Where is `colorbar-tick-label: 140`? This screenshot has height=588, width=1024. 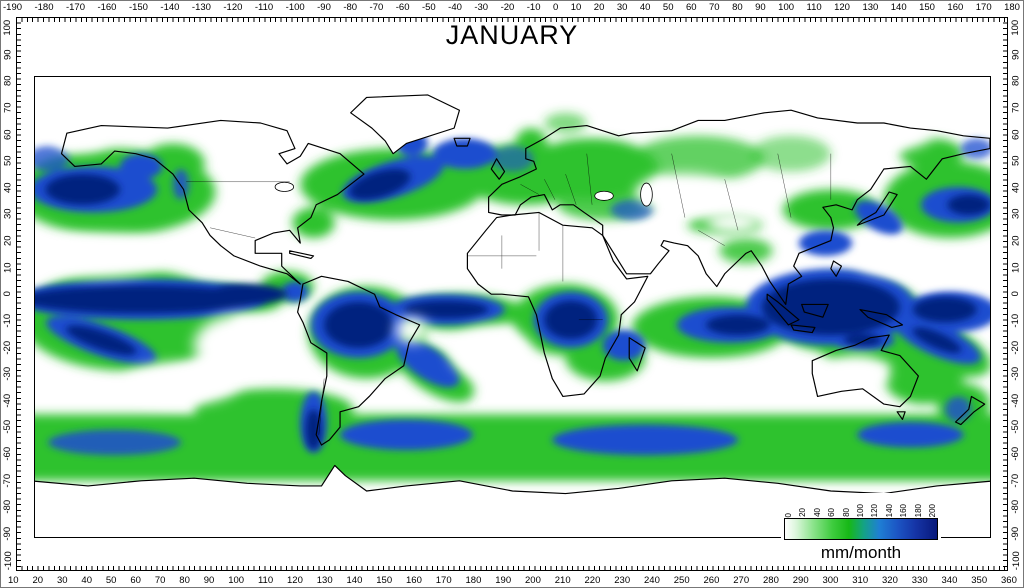 colorbar-tick-label: 140 is located at coordinates (889, 510).